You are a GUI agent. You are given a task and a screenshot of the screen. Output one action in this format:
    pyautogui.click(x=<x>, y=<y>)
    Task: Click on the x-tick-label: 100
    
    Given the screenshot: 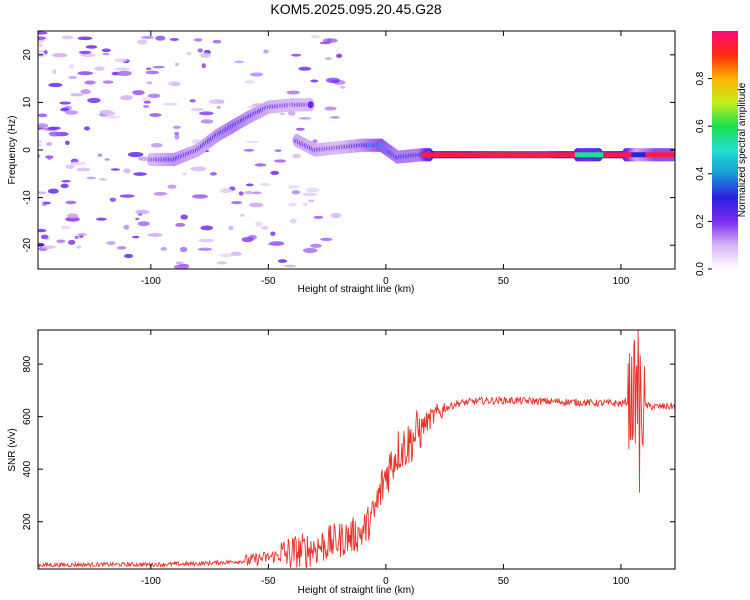 What is the action you would take?
    pyautogui.click(x=621, y=581)
    